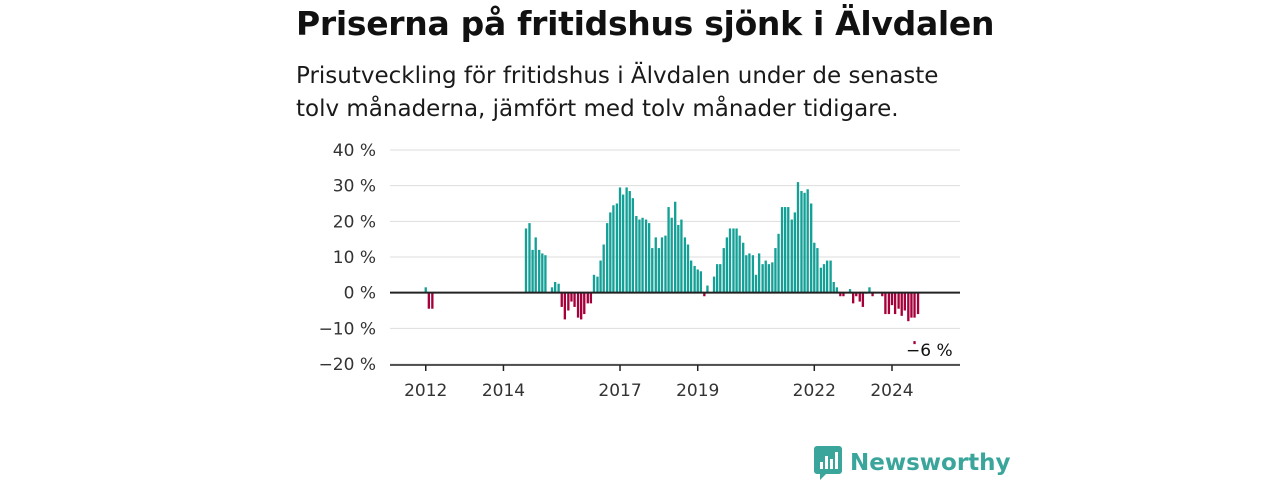 The width and height of the screenshot is (1280, 480). Describe the element at coordinates (914, 343) in the screenshot. I see `bar-marker` at that location.